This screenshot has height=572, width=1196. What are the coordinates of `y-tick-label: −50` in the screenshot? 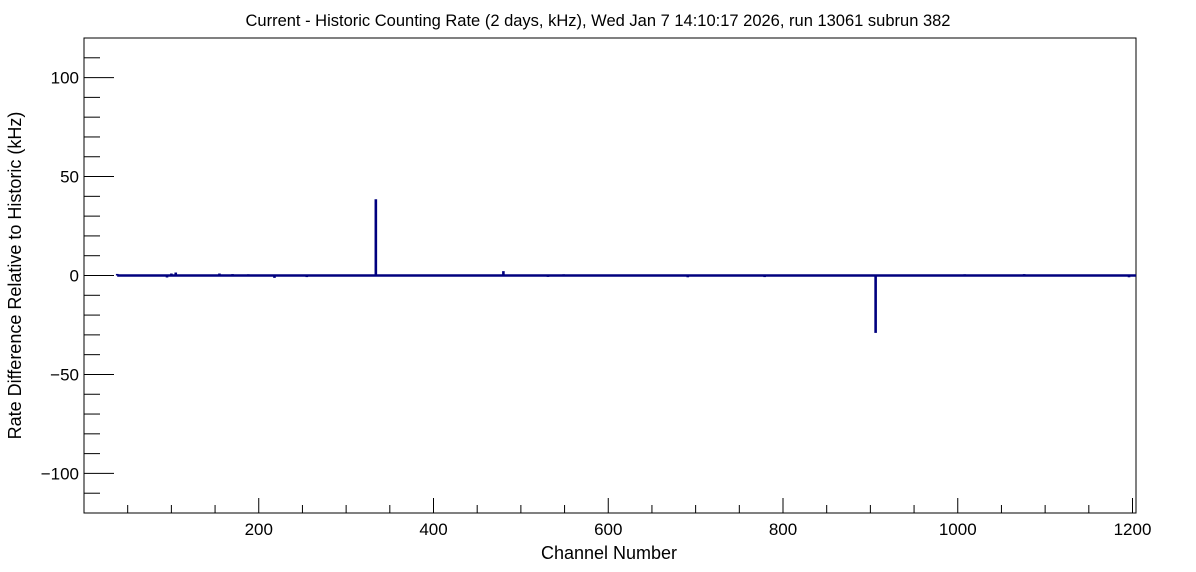 It's located at (64, 374).